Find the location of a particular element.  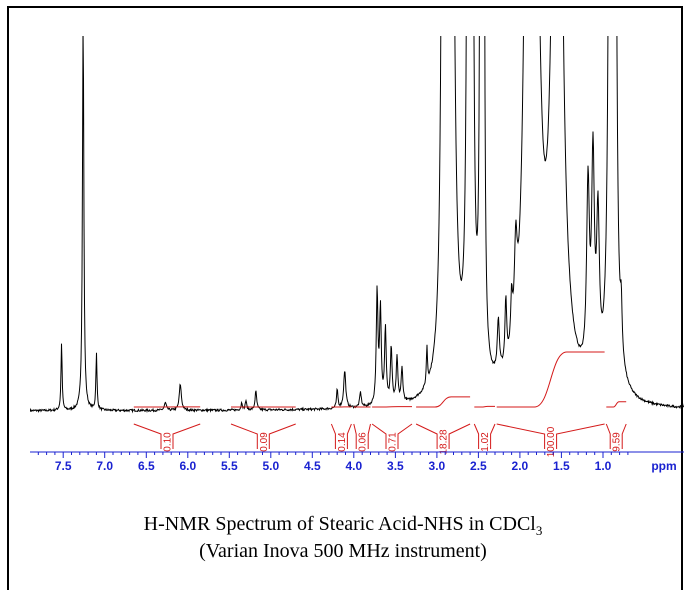

x-tick-label: 2.5 is located at coordinates (478, 466).